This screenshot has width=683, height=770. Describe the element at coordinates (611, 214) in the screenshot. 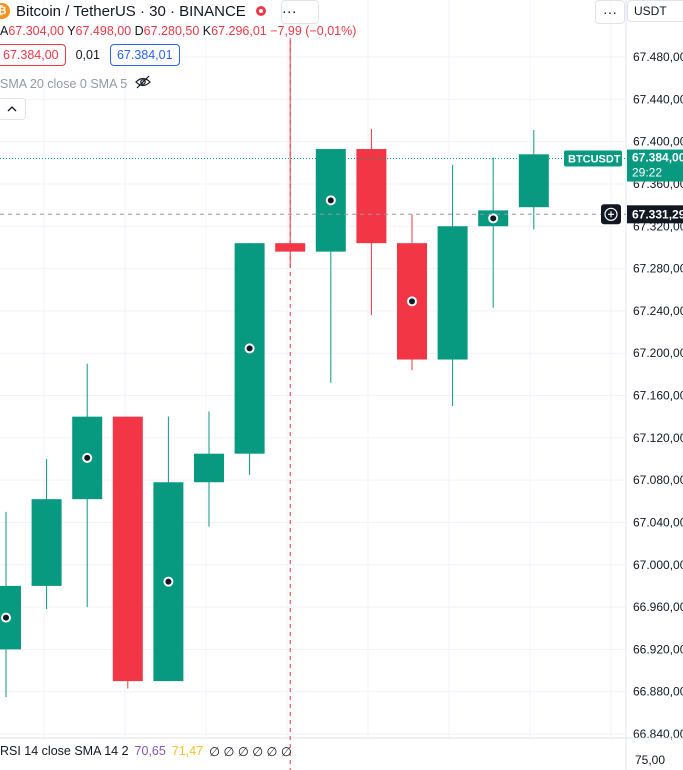

I see `plus-icon` at that location.